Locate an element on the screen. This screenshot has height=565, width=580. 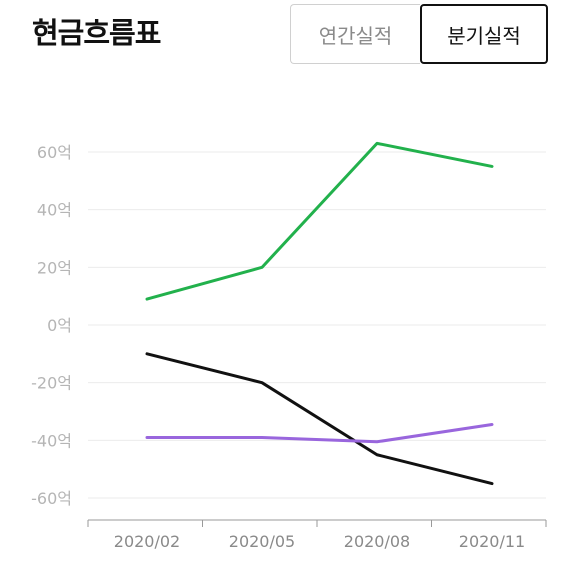
y-tick-label: -60억 is located at coordinates (51, 498).